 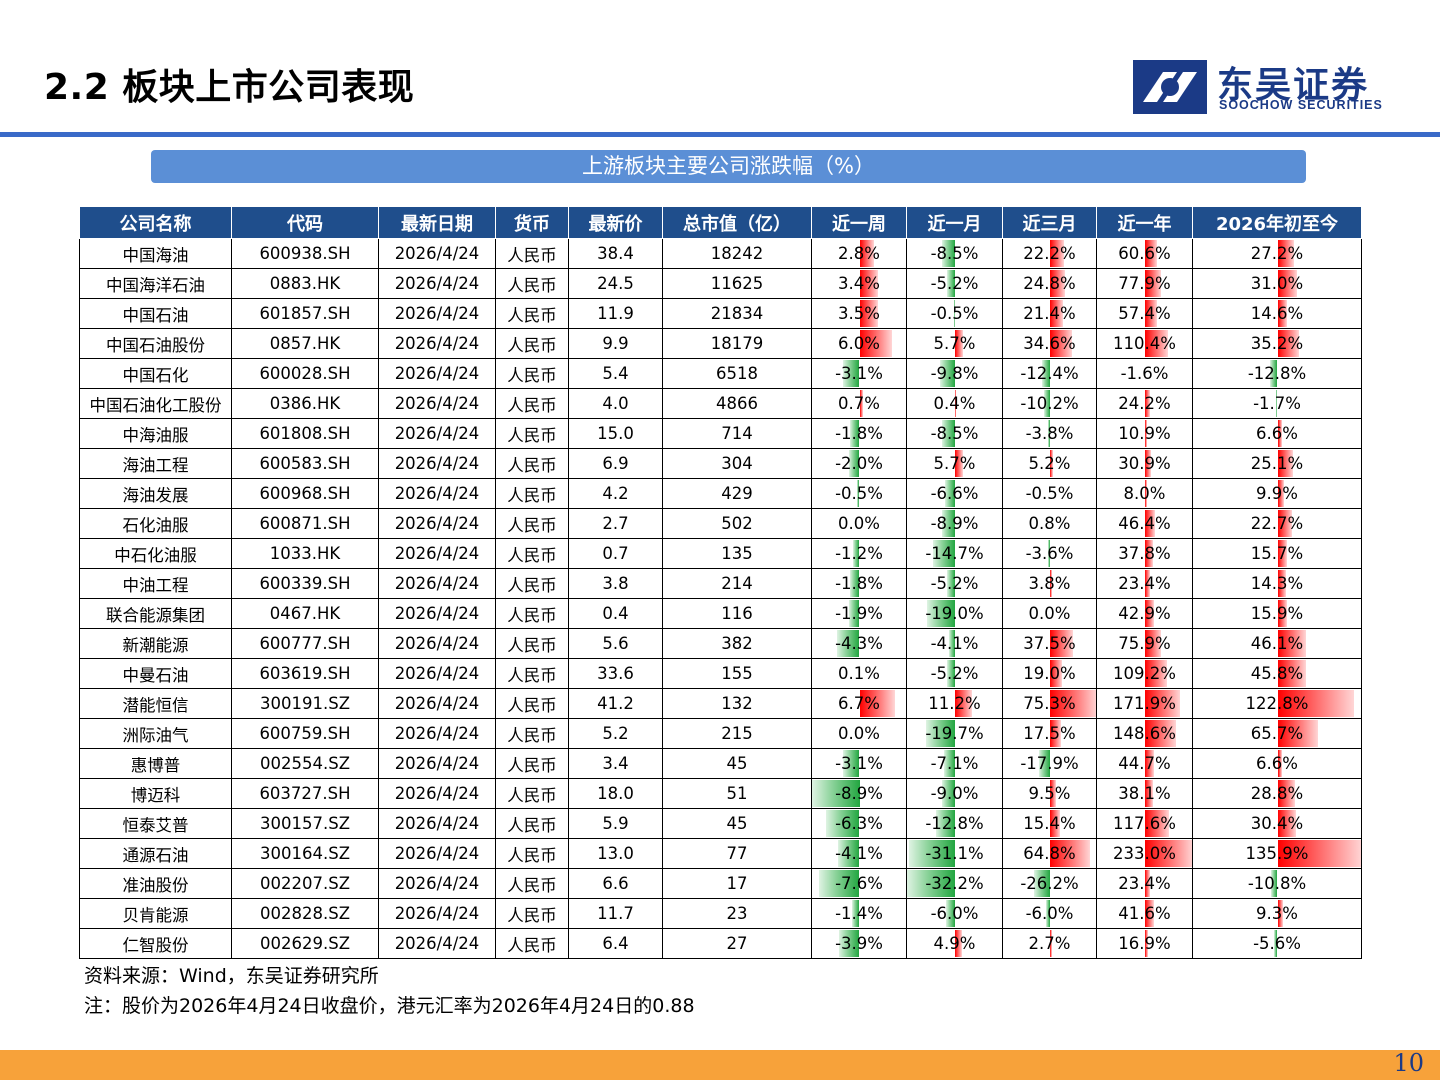 I want to click on table-cell: 45, so click(x=737, y=823).